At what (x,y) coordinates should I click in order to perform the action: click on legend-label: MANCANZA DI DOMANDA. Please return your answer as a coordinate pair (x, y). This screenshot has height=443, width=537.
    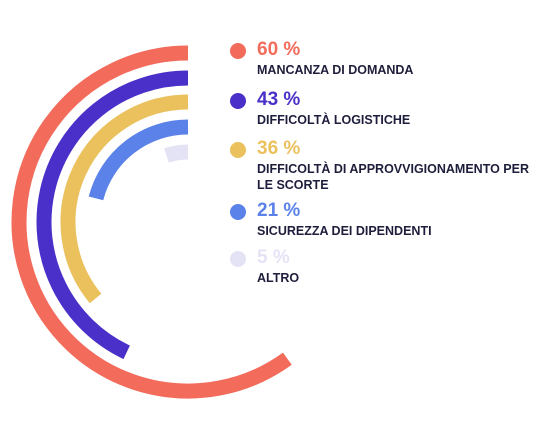
    Looking at the image, I should click on (335, 70).